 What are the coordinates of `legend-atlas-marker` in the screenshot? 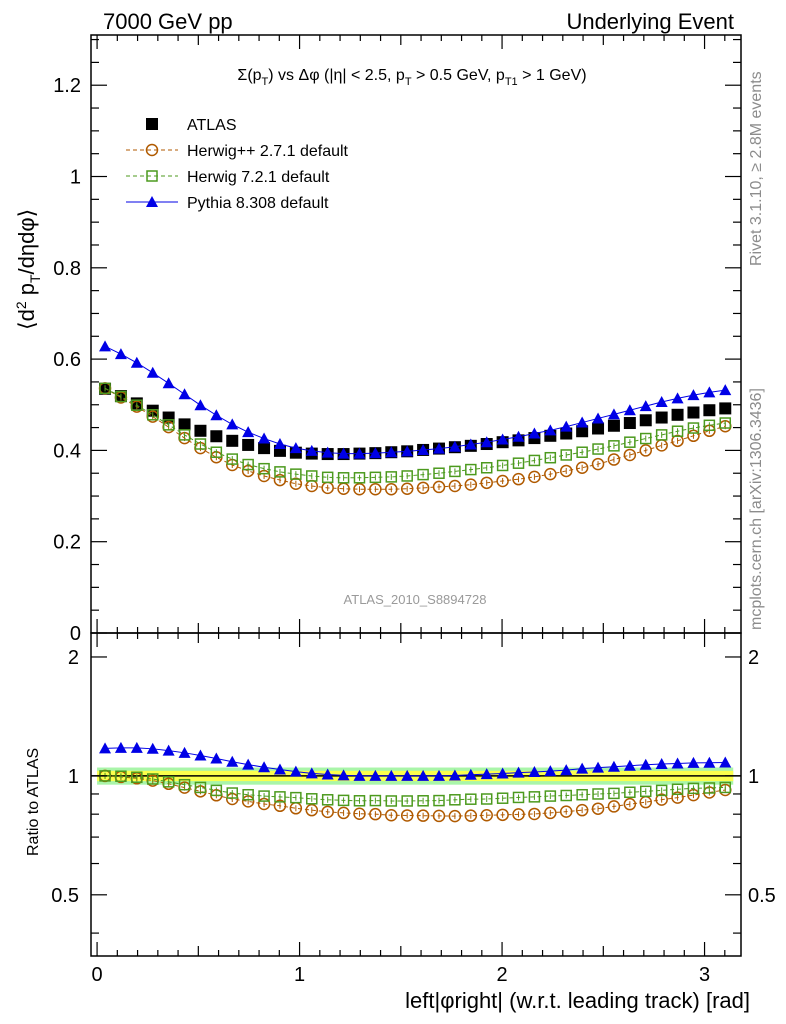 It's located at (152, 124).